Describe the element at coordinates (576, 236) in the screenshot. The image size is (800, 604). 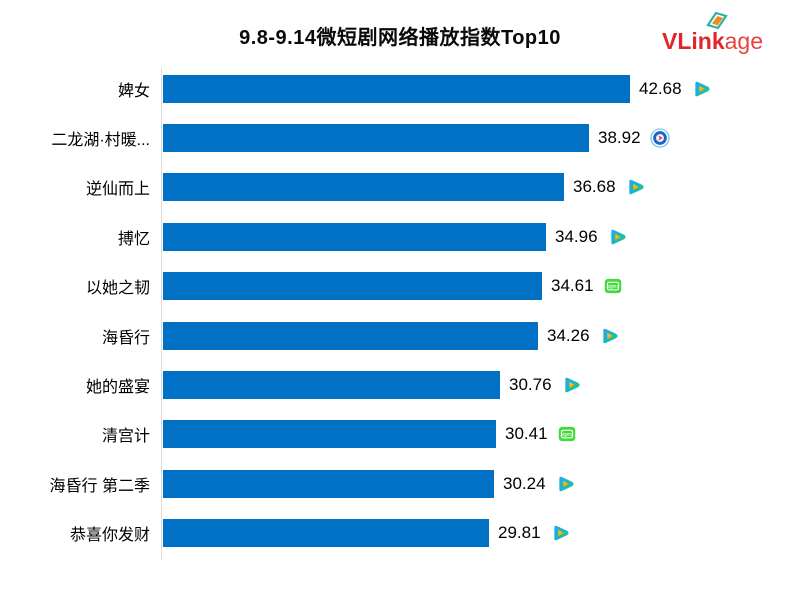
I see `value-label: 34.96` at that location.